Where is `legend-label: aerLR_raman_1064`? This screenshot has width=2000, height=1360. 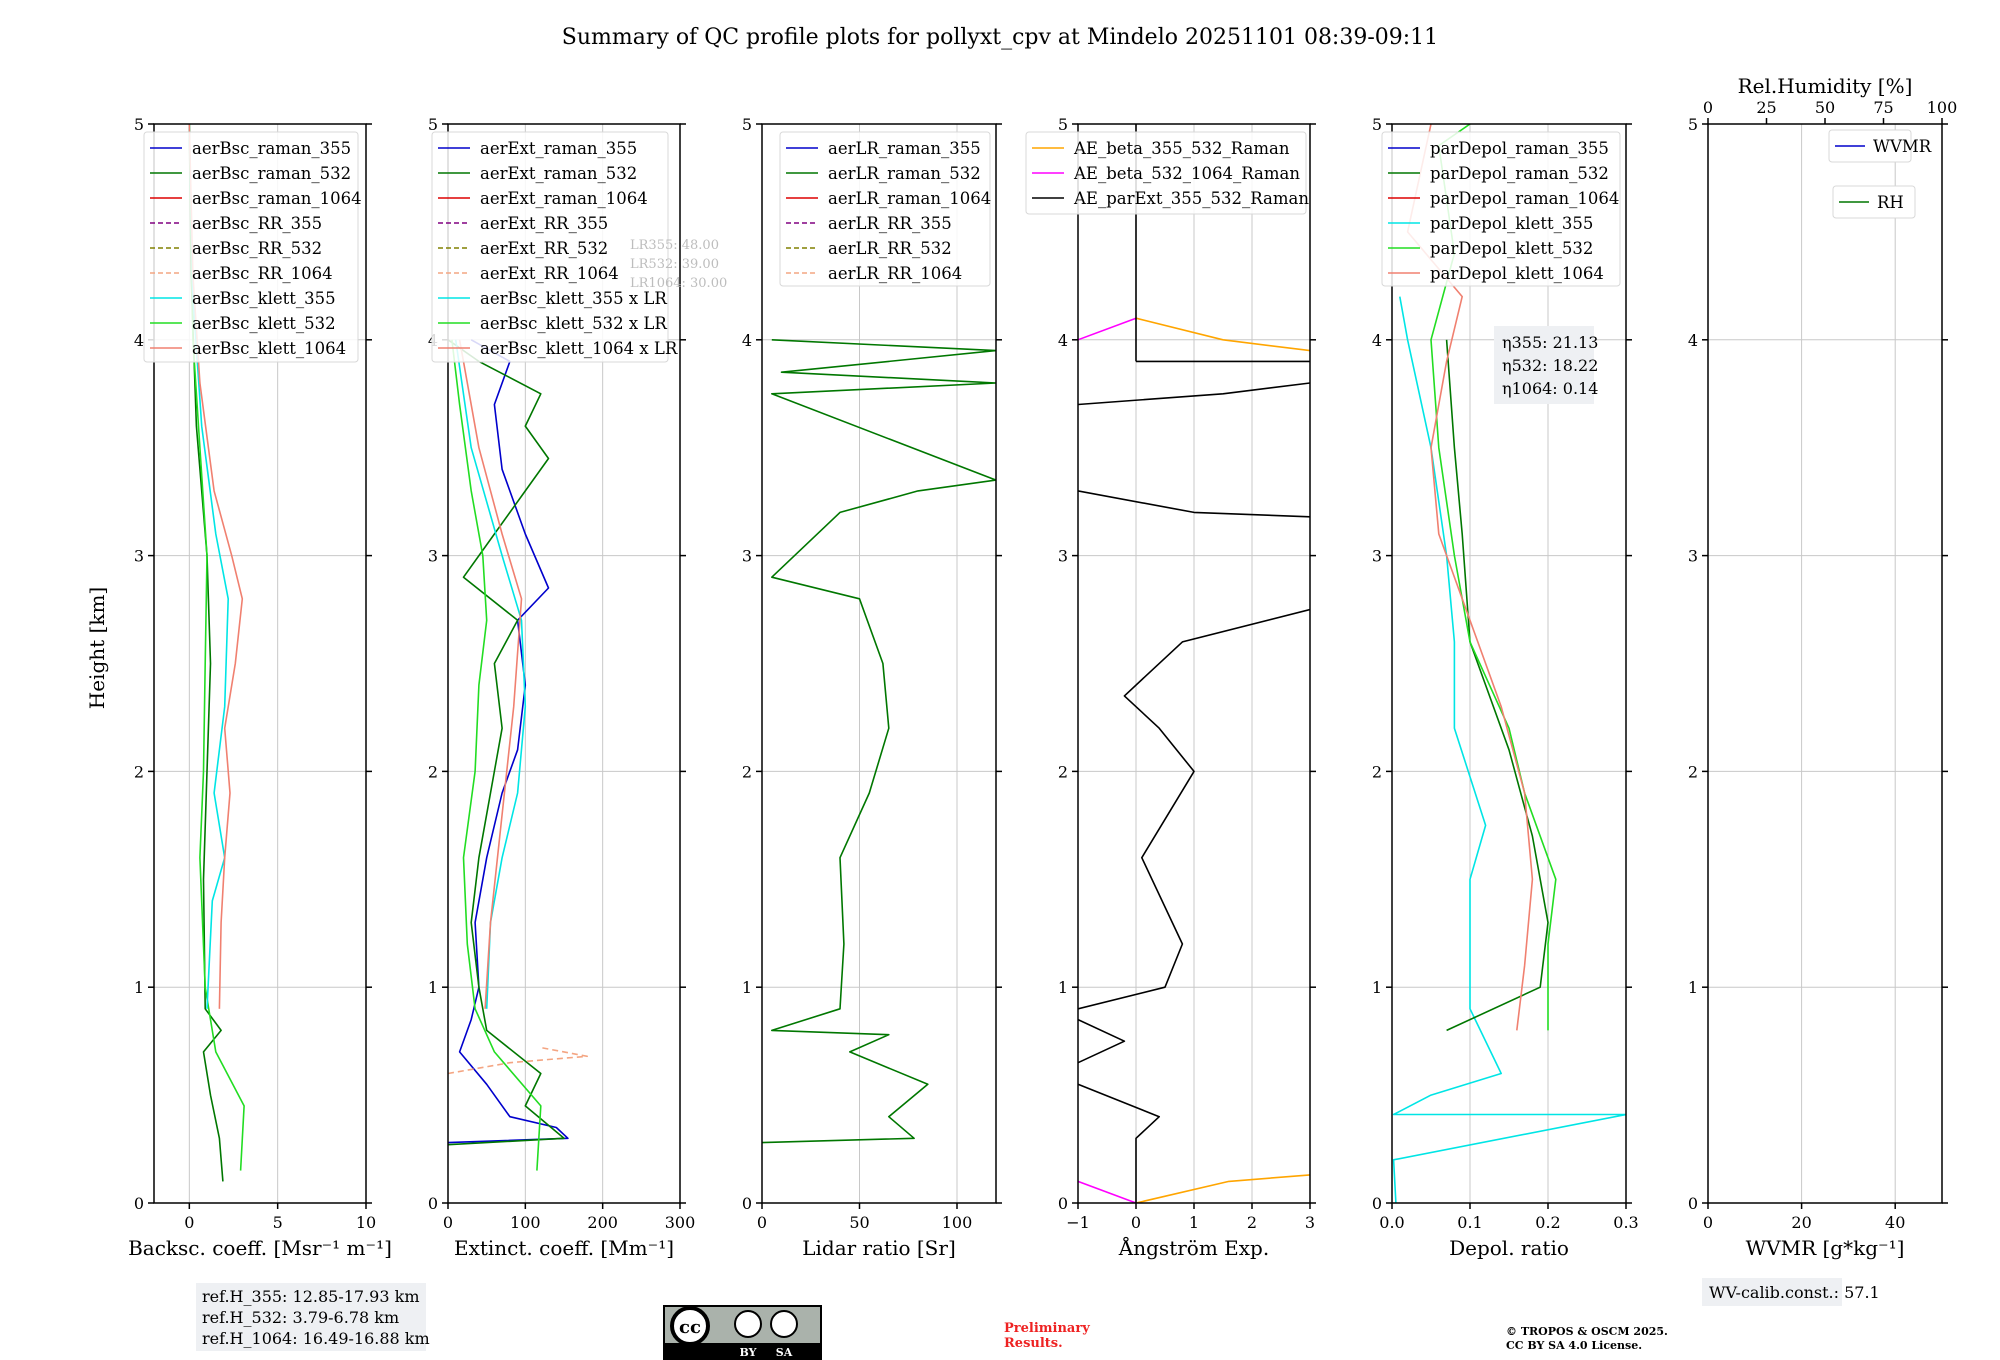 legend-label: aerLR_raman_1064 is located at coordinates (909, 198).